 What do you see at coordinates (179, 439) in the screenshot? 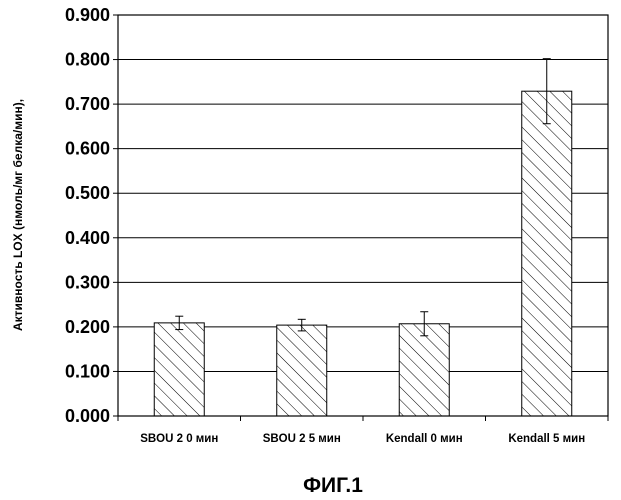
I see `x-category-label: SBOU 2 0 мин` at bounding box center [179, 439].